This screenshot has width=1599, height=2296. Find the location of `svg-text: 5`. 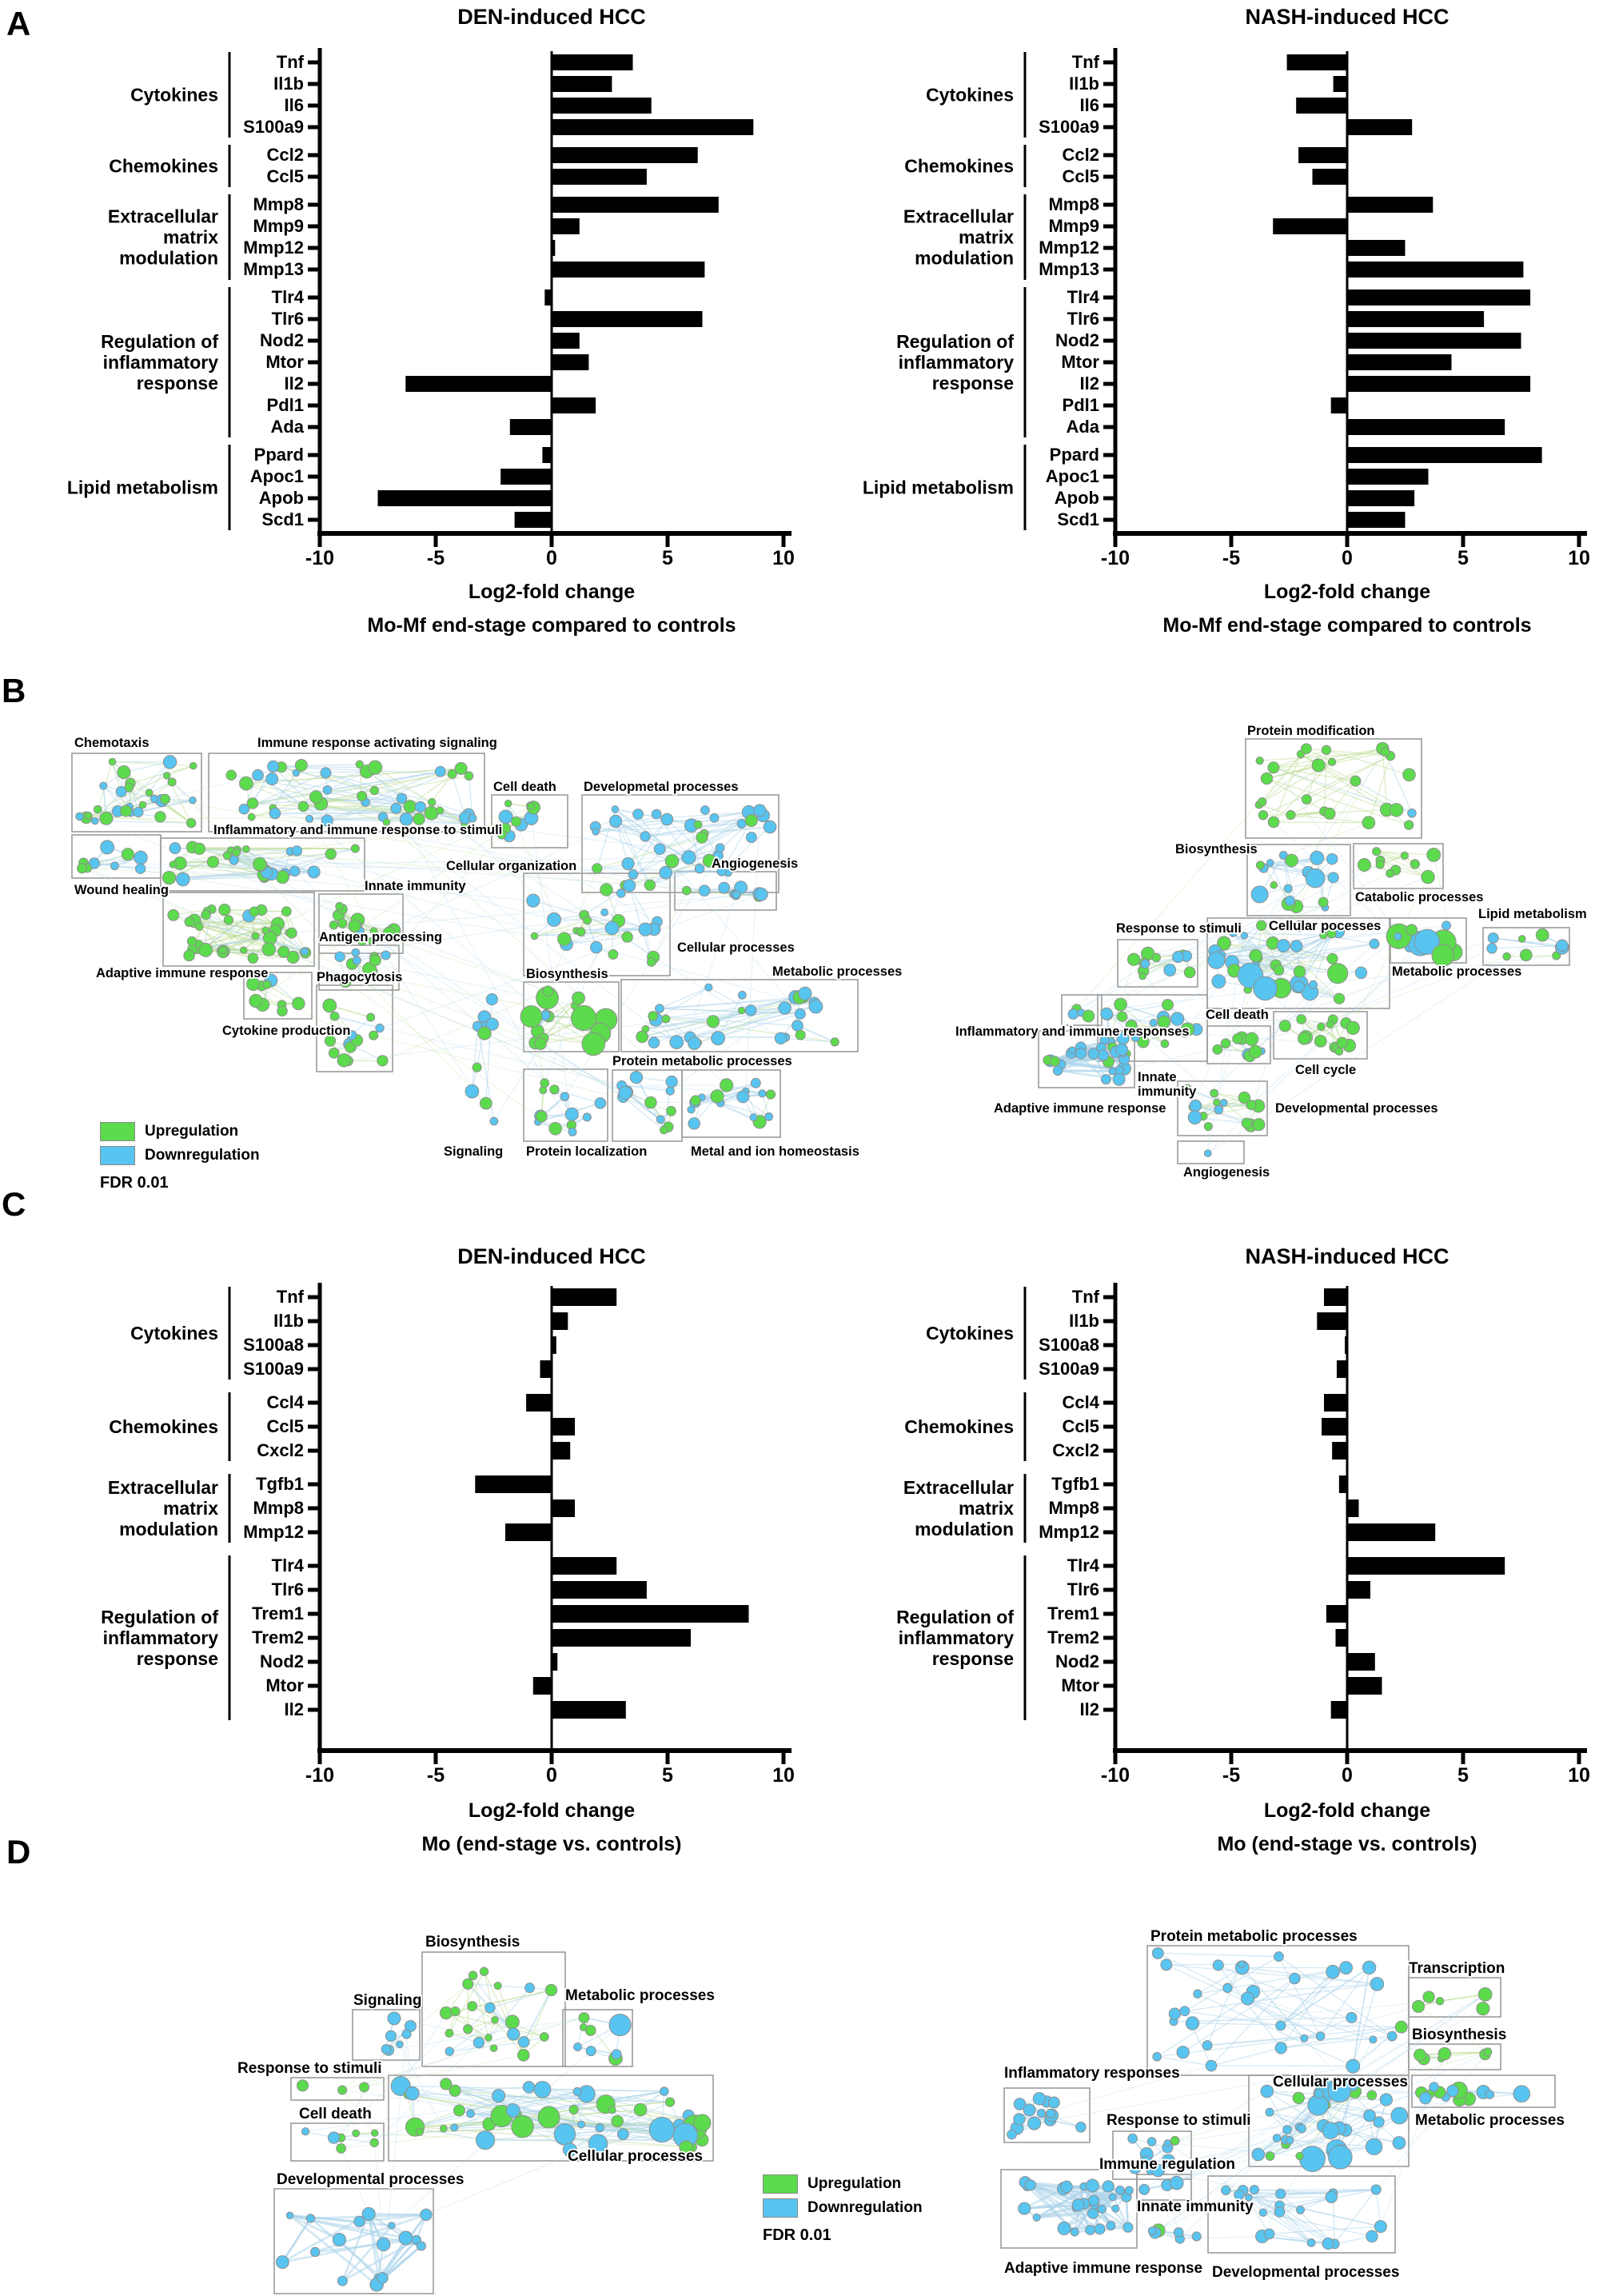

svg-text: 5 is located at coordinates (667, 558).